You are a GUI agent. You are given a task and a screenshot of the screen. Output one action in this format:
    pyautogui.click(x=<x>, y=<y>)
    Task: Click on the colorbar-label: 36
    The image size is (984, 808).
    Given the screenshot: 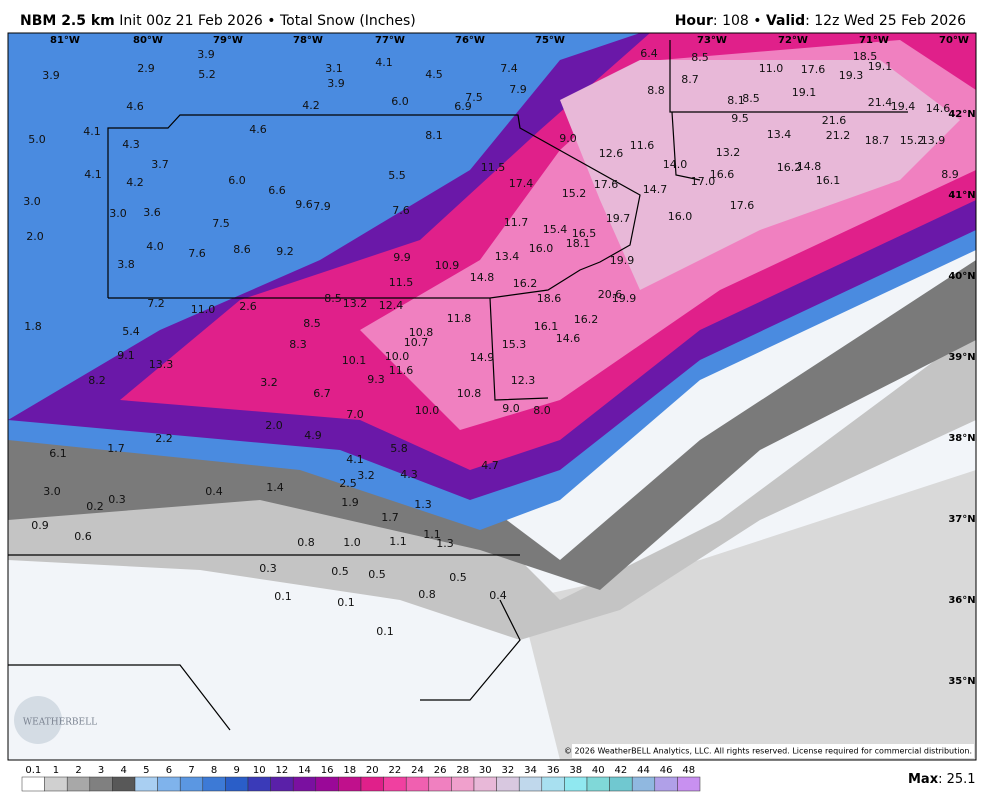 What is the action you would take?
    pyautogui.click(x=553, y=770)
    